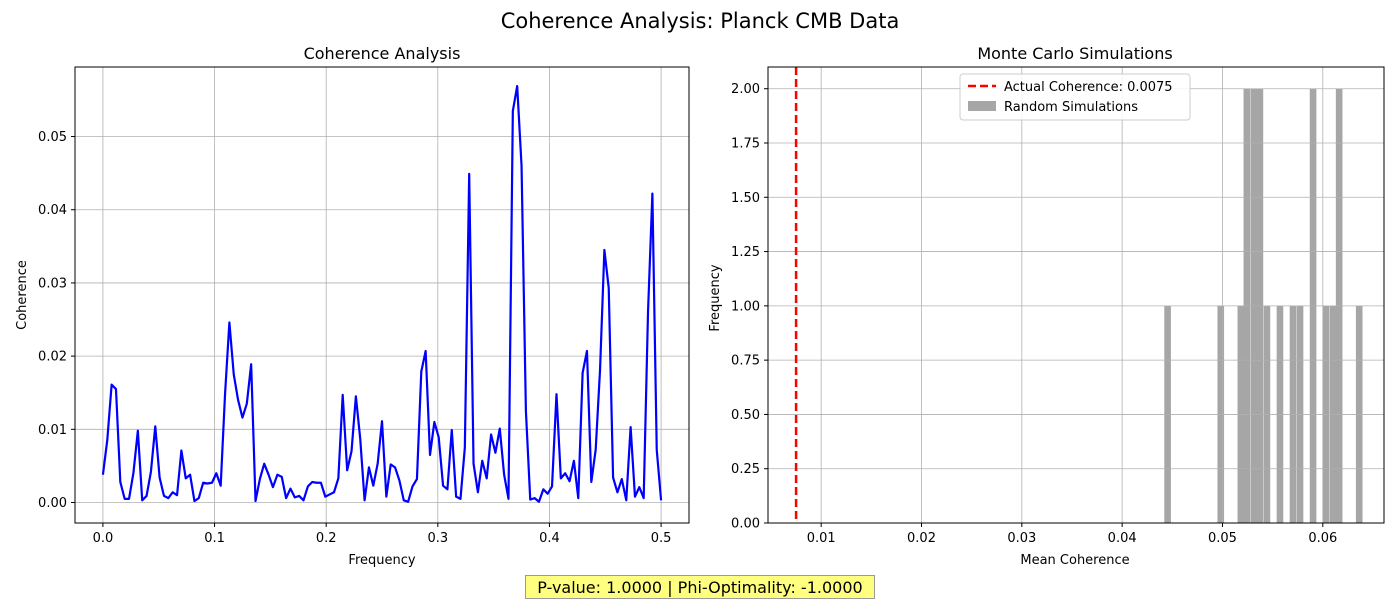 This screenshot has width=1400, height=600. Describe the element at coordinates (745, 144) in the screenshot. I see `montecarlo-y-tick-label: 1.75` at that location.